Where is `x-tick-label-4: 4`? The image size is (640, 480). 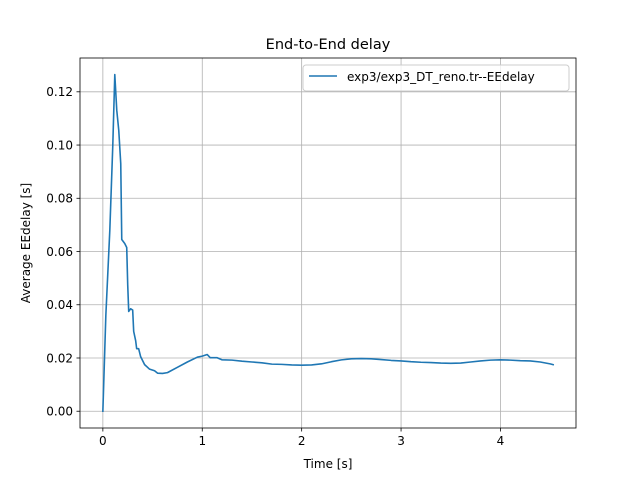
x-tick-label-4: 4 is located at coordinates (501, 441).